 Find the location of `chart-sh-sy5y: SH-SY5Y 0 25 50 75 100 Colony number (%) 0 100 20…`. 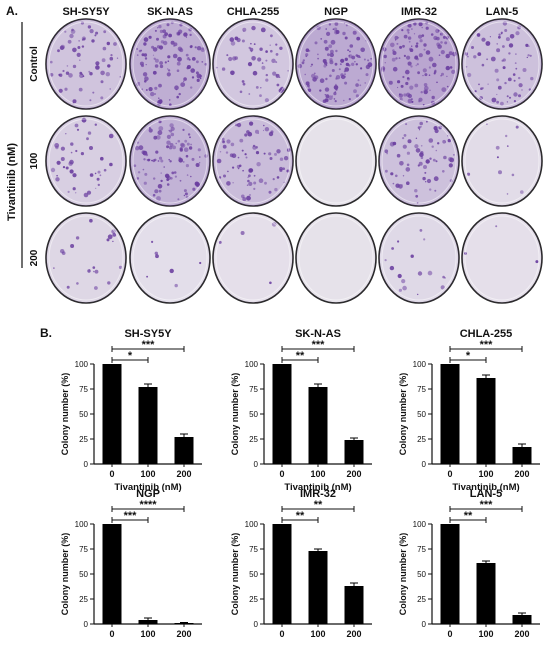

chart-sh-sy5y: SH-SY5Y 0 25 50 75 100 Colony number (%) 0 100 20… is located at coordinates (131, 410).